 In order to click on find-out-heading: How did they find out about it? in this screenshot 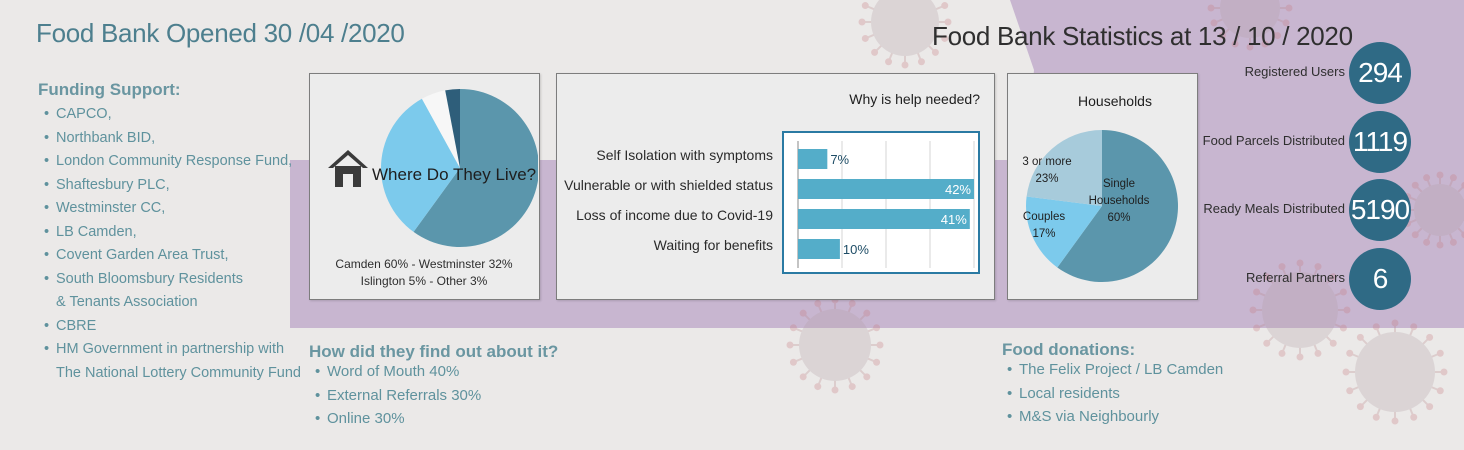, I will do `click(434, 351)`.